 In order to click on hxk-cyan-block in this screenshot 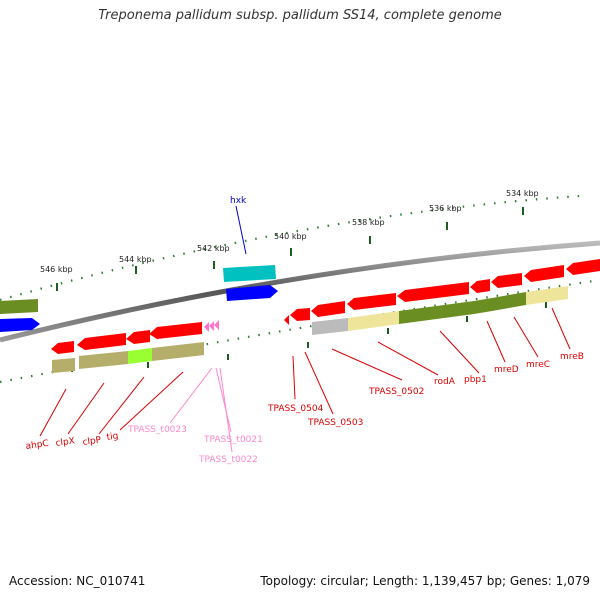, I will do `click(249, 273)`.